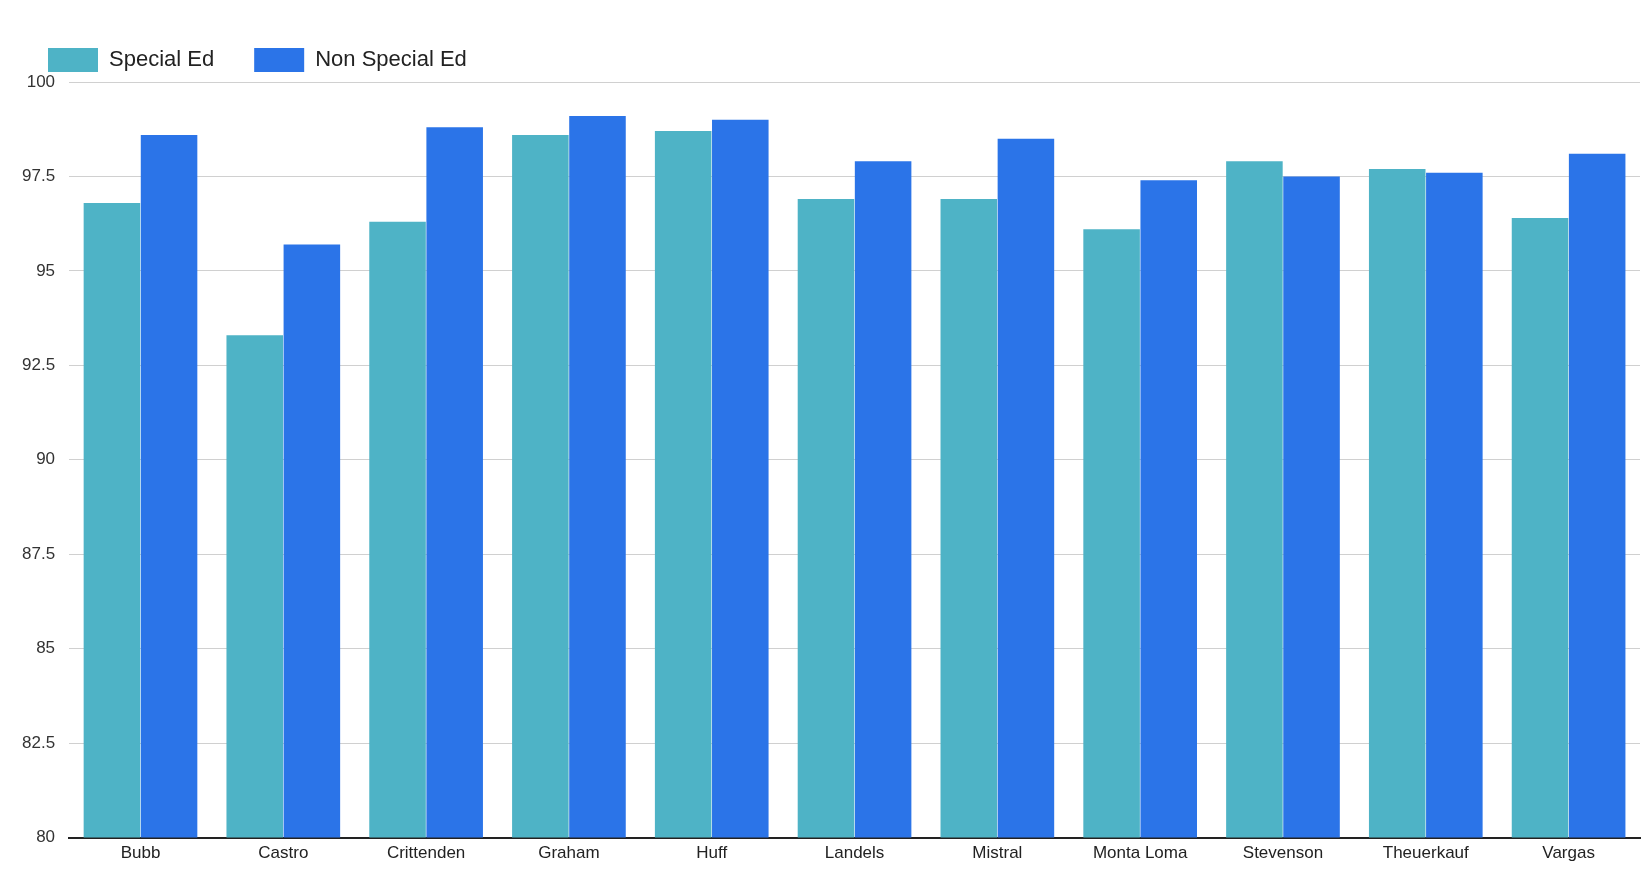 This screenshot has width=1652, height=878. I want to click on x-tick-label: Graham, so click(569, 853).